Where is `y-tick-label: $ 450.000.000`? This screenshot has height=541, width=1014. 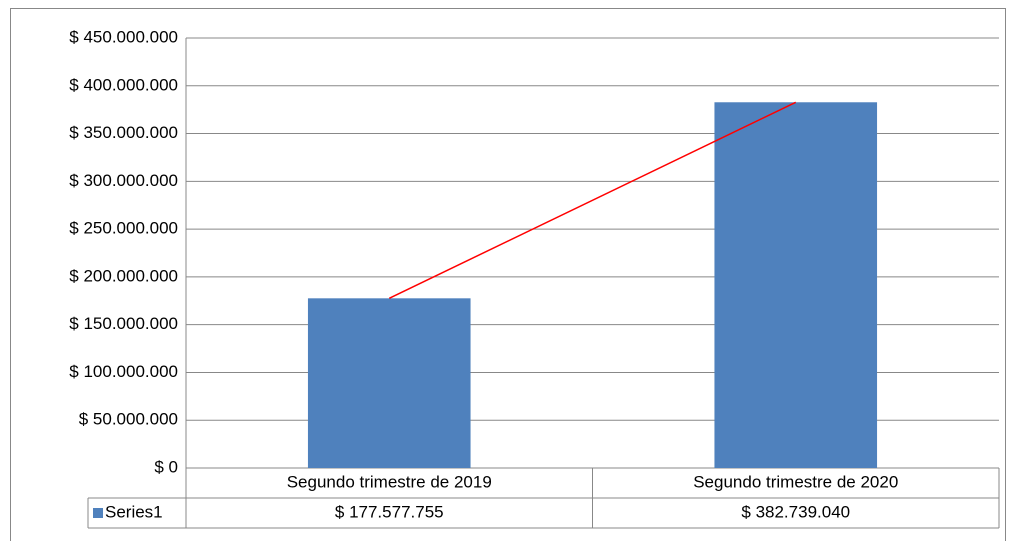
y-tick-label: $ 450.000.000 is located at coordinates (123, 36).